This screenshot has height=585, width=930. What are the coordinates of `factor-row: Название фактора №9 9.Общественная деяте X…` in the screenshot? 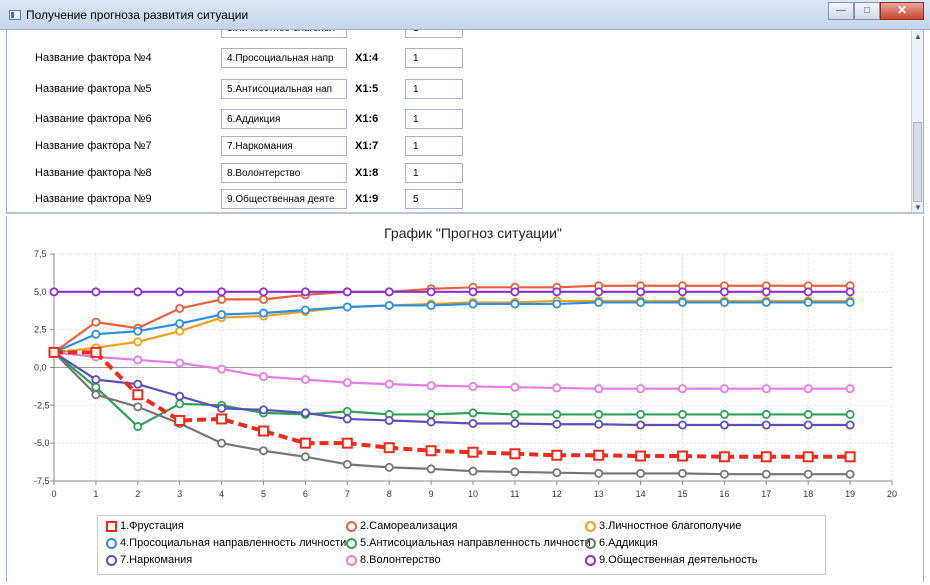 It's located at (457, 200).